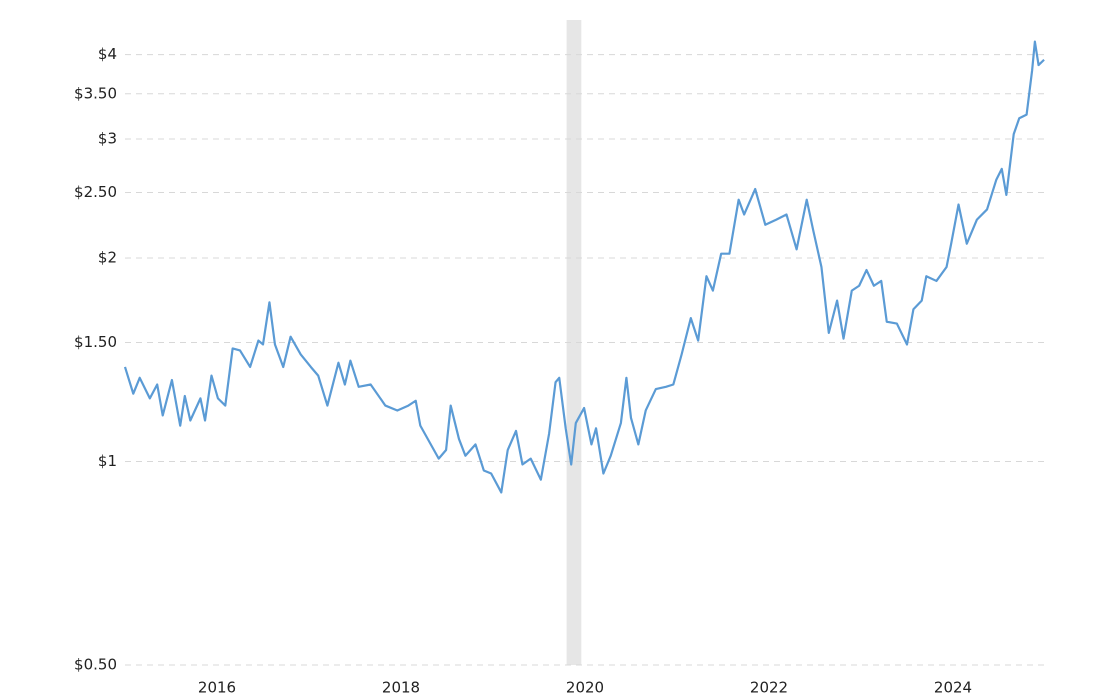 The height and width of the screenshot is (700, 1110). I want to click on x-tick-label: 2016, so click(217, 688).